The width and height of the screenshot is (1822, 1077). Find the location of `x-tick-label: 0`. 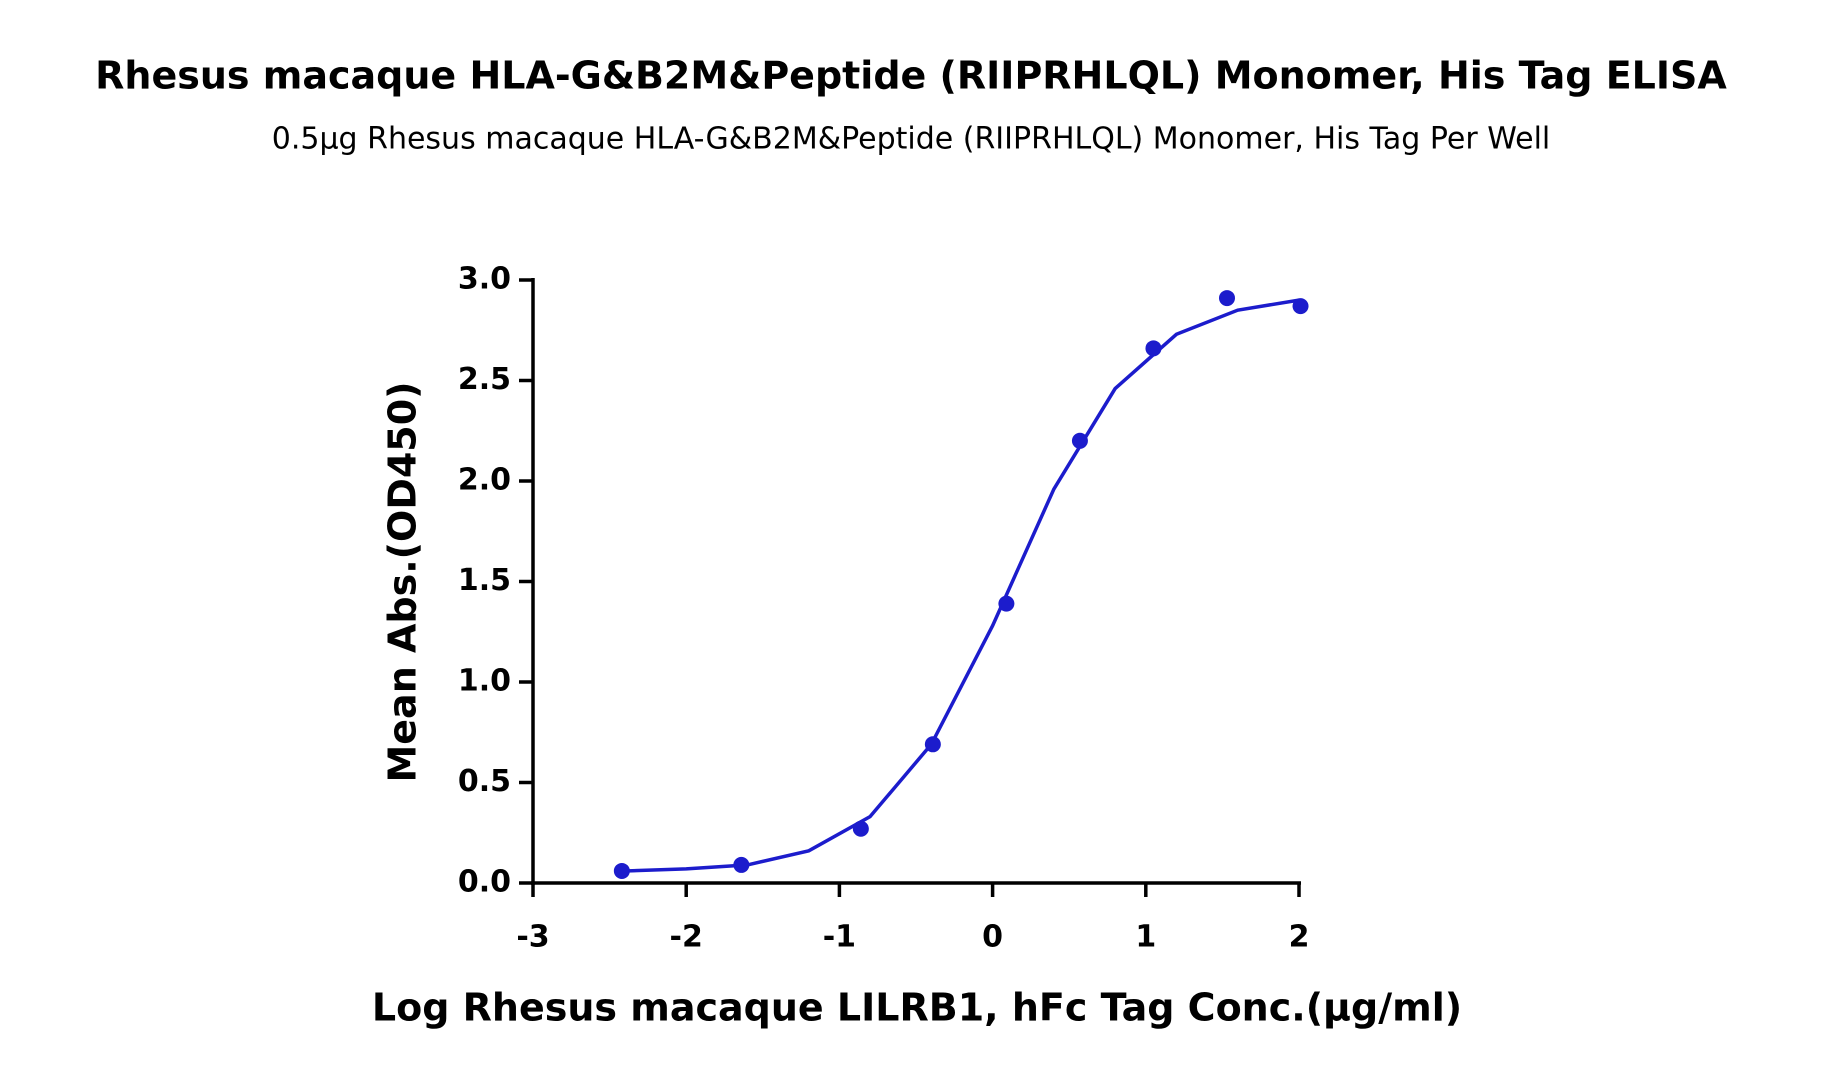

x-tick-label: 0 is located at coordinates (992, 937).